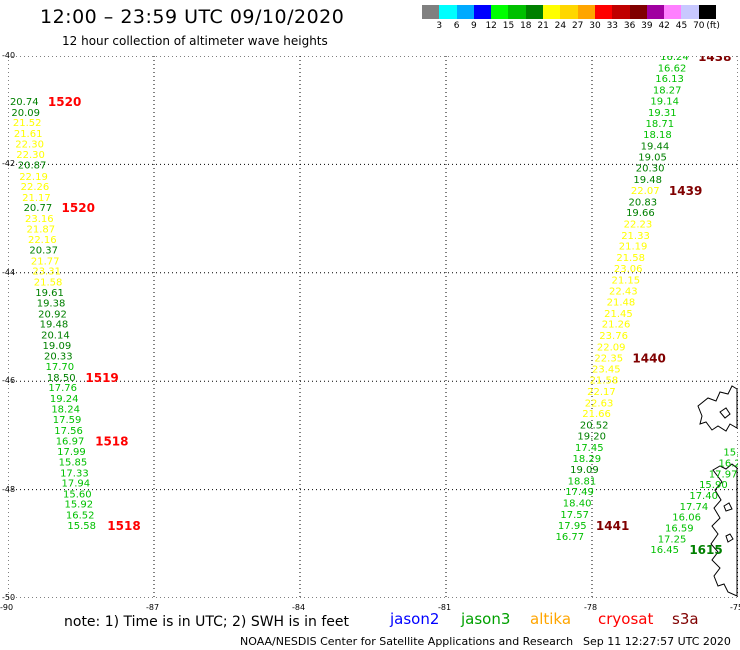 The width and height of the screenshot is (740, 650). What do you see at coordinates (601, 392) in the screenshot?
I see `wave-height-reading: 22.17` at bounding box center [601, 392].